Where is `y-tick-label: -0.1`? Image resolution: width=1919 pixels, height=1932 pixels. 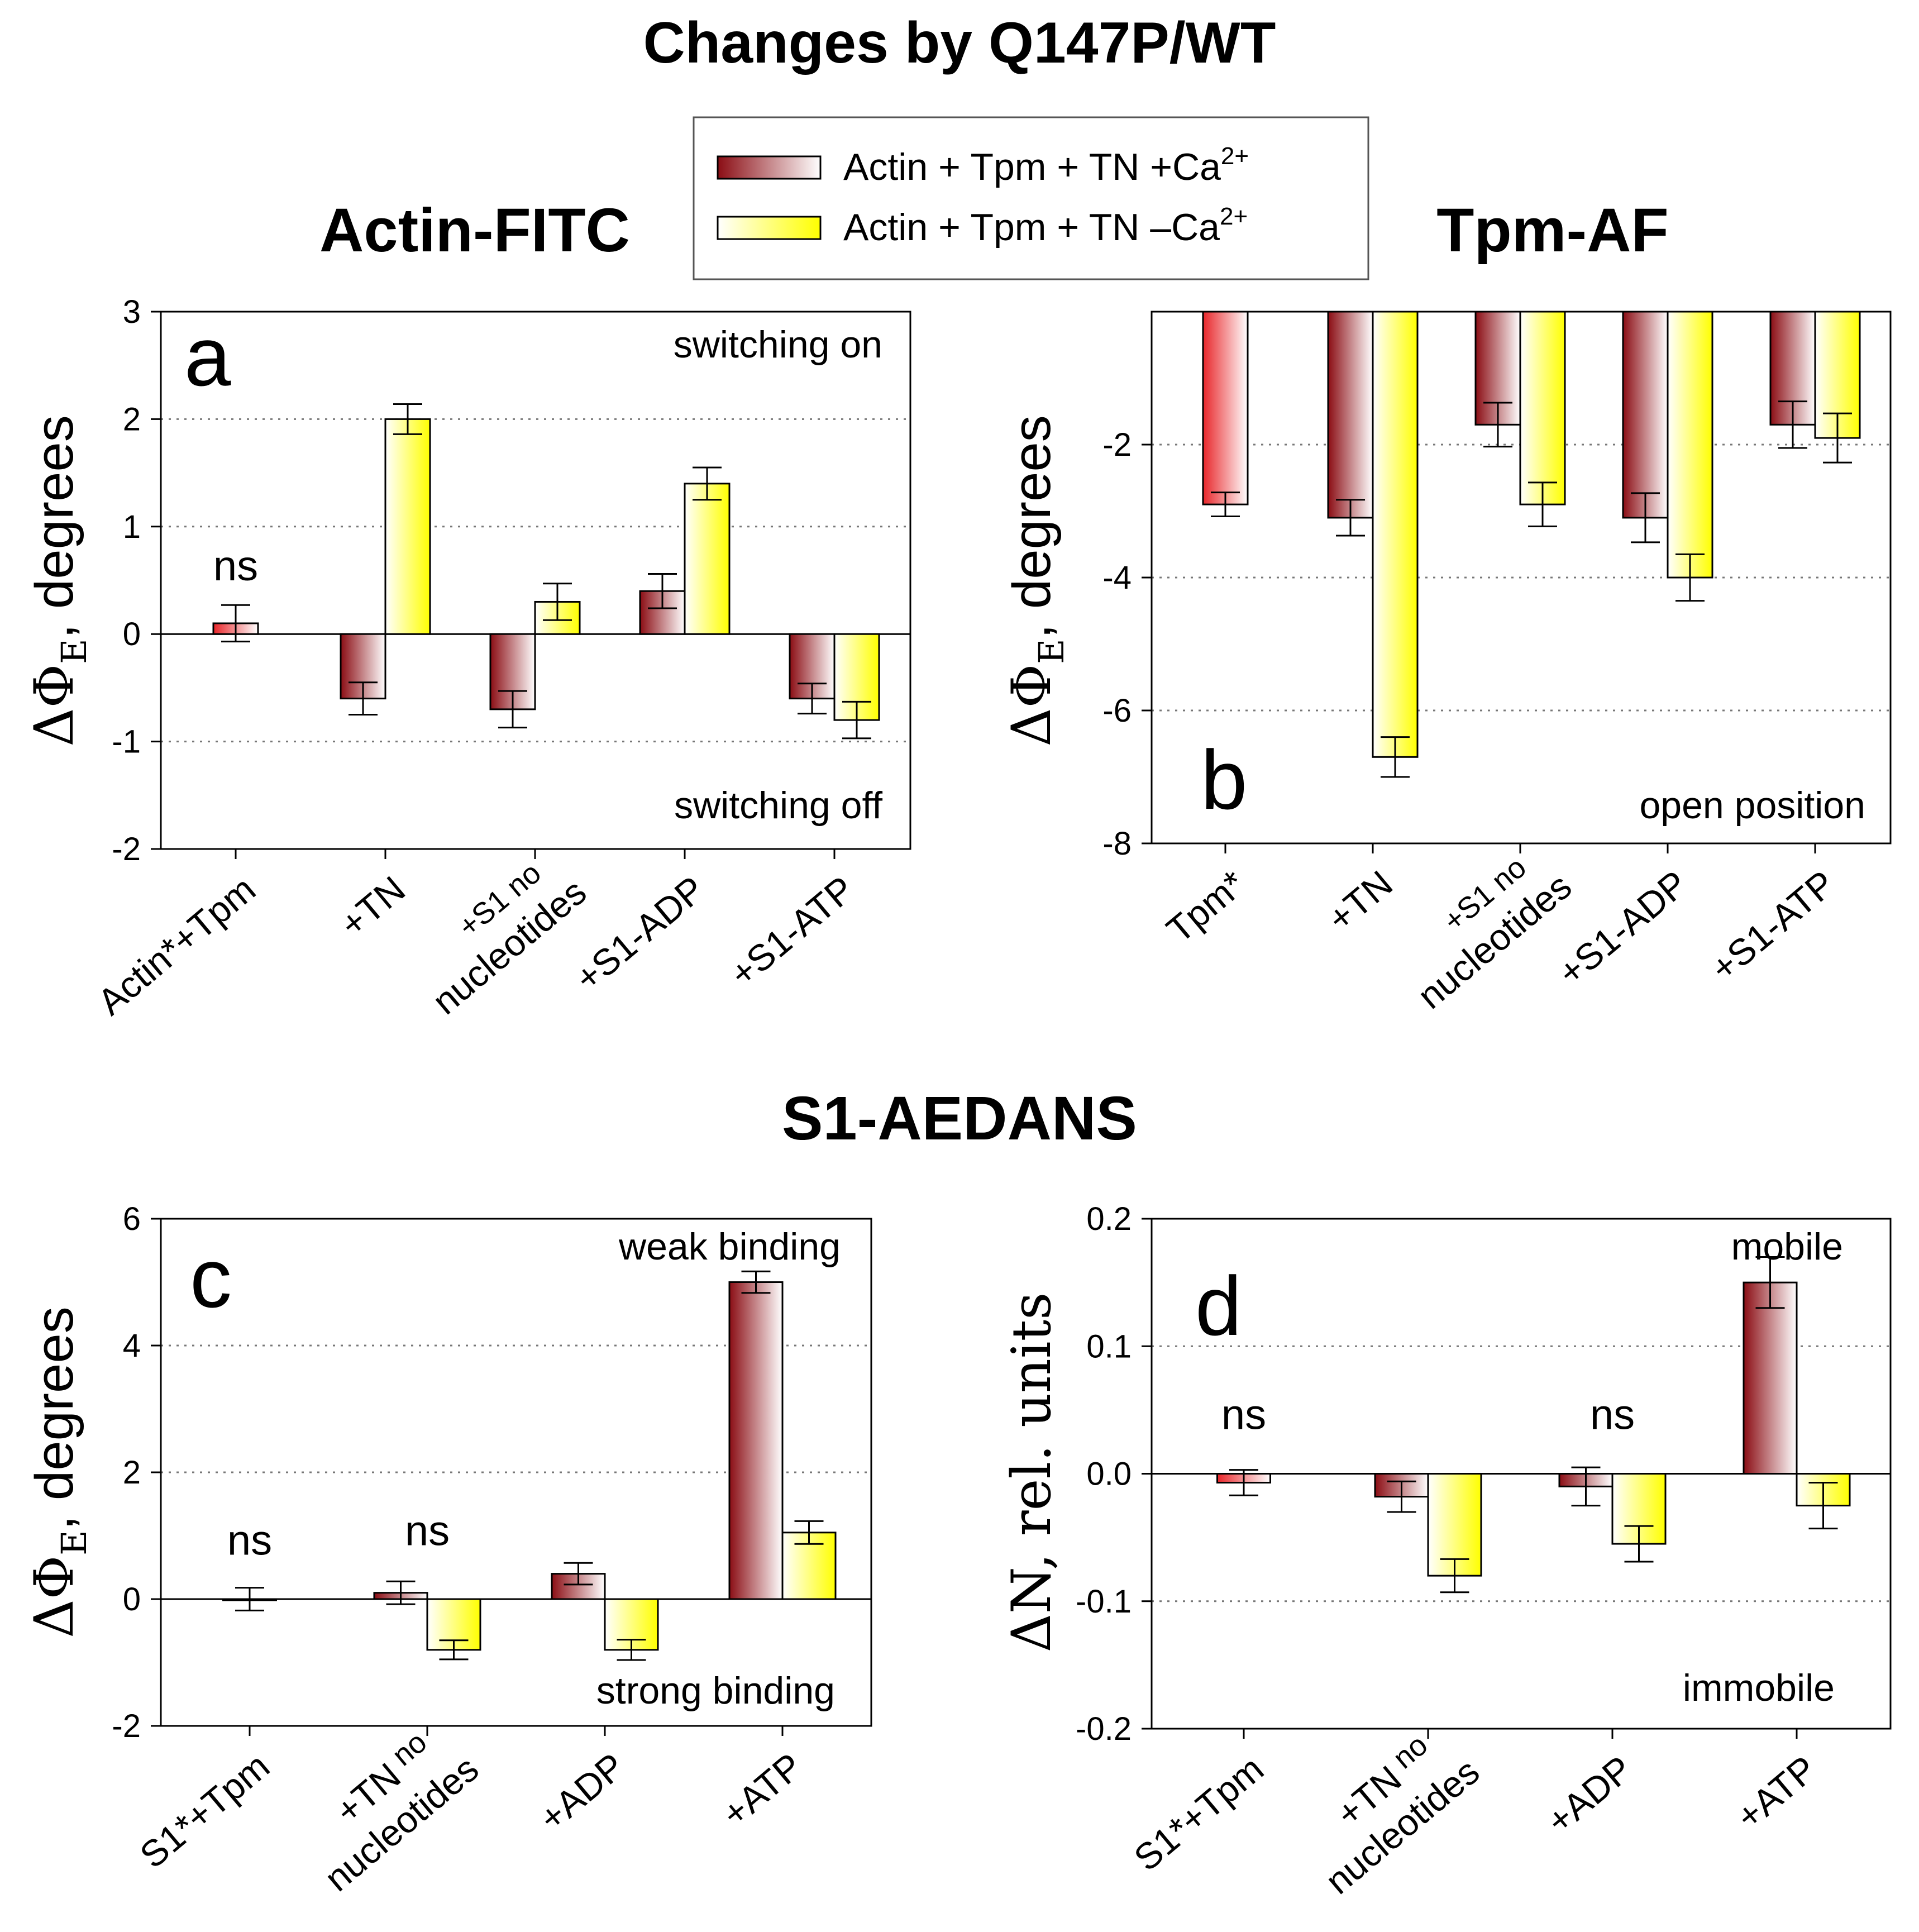
y-tick-label: -0.1 is located at coordinates (1104, 1601).